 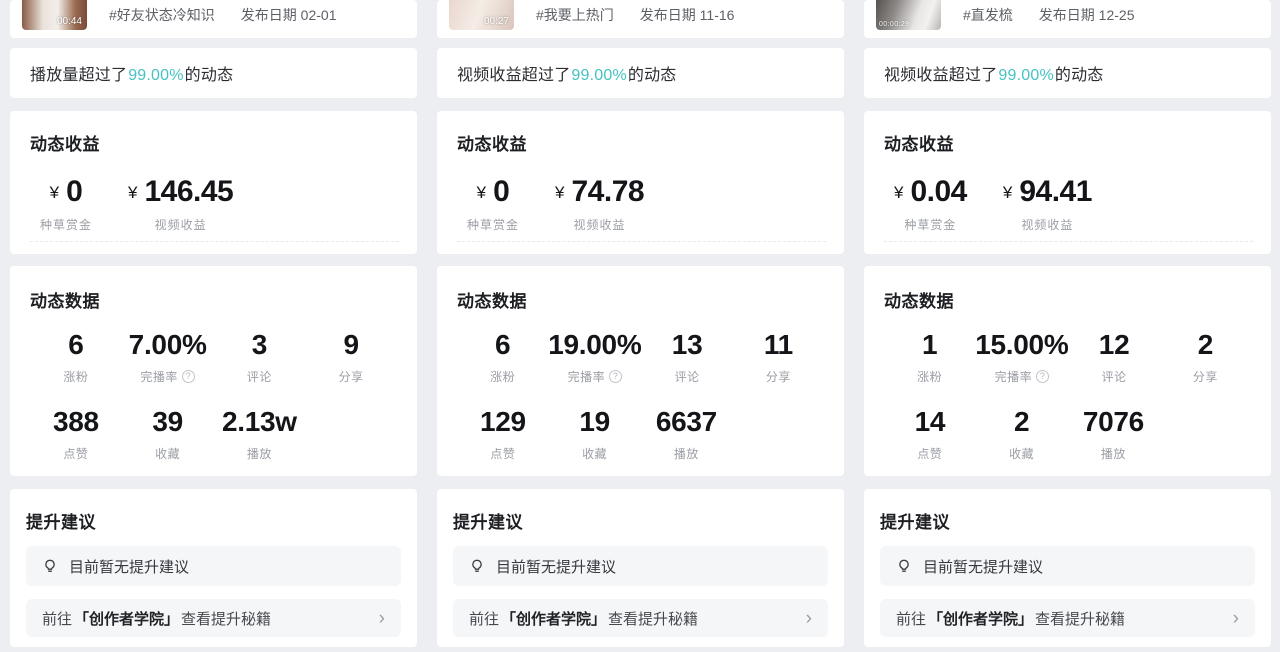 What do you see at coordinates (223, 15) in the screenshot?
I see `video-header-text: #好友状态冷知识 发布日期 02-01` at bounding box center [223, 15].